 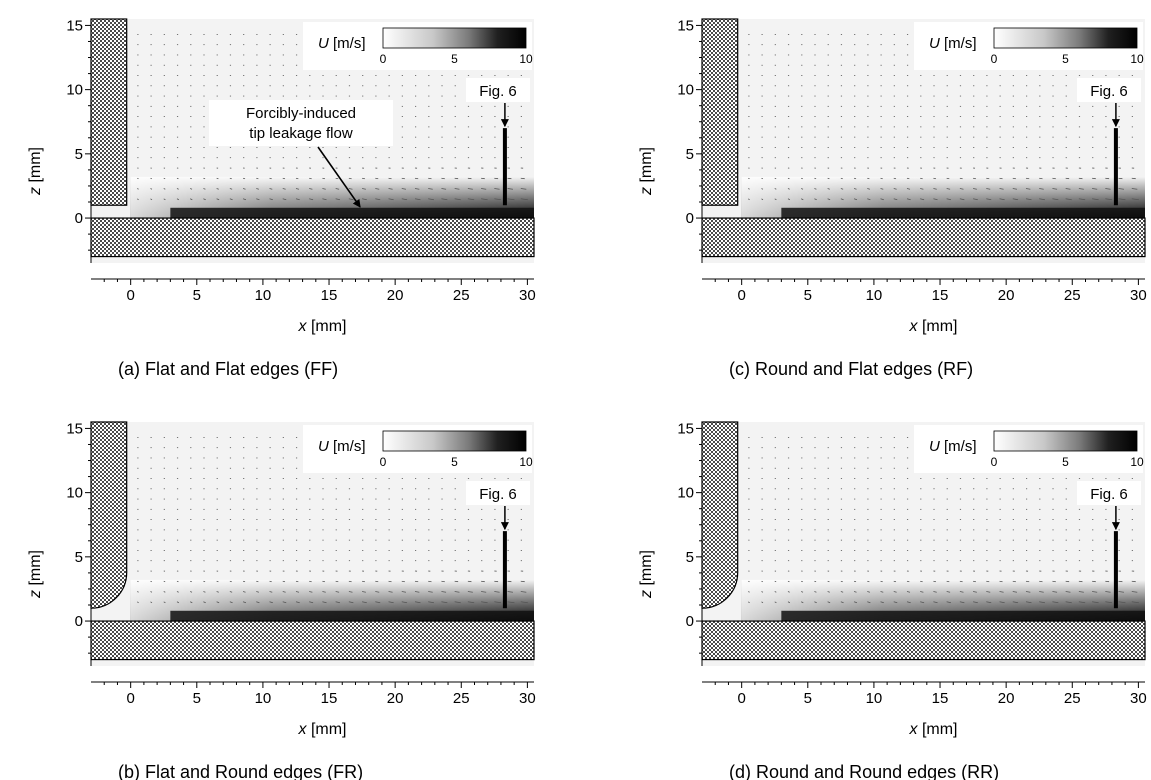 I want to click on panel-caption: (b) Flat and Round edges (FR), so click(x=240, y=771).